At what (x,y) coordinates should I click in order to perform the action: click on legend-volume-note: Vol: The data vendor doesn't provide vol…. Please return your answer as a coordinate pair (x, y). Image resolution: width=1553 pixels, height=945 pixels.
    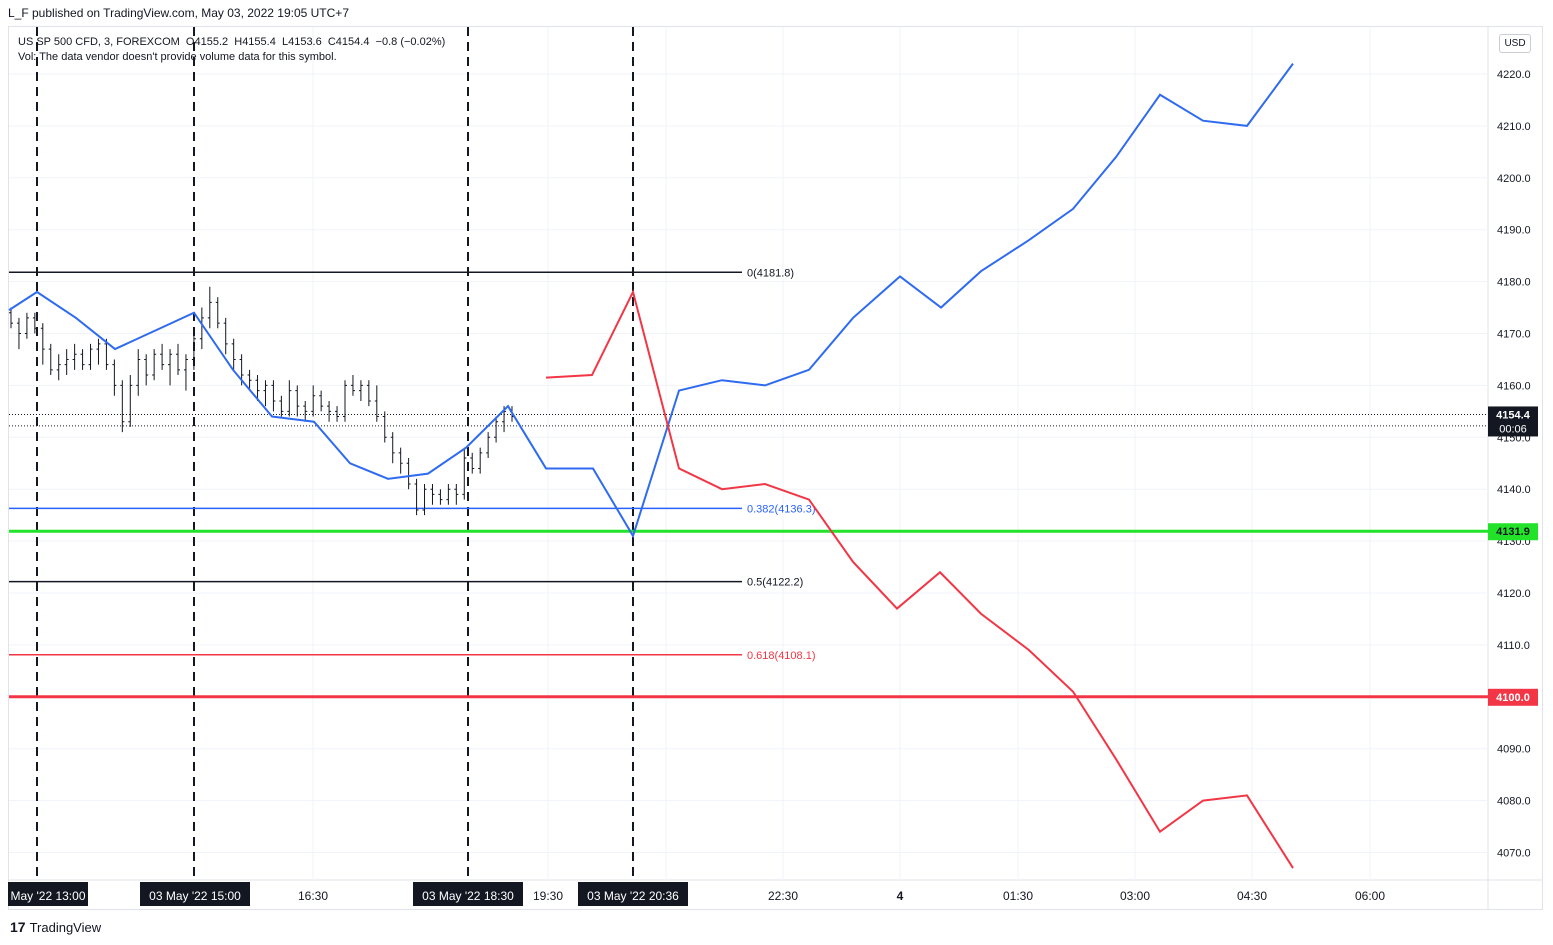
    Looking at the image, I should click on (177, 57).